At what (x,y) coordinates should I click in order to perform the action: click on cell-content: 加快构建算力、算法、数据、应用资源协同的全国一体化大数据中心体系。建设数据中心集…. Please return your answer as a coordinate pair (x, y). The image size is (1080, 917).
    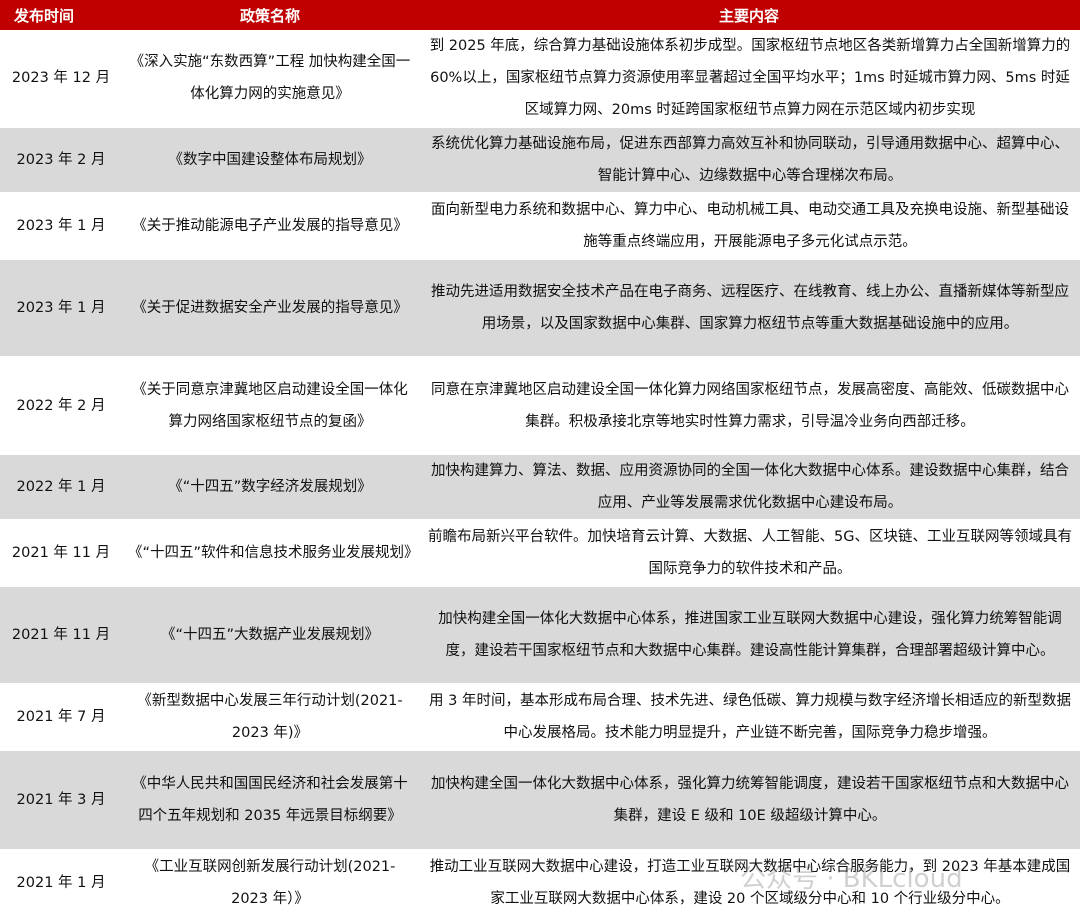
    Looking at the image, I should click on (749, 487).